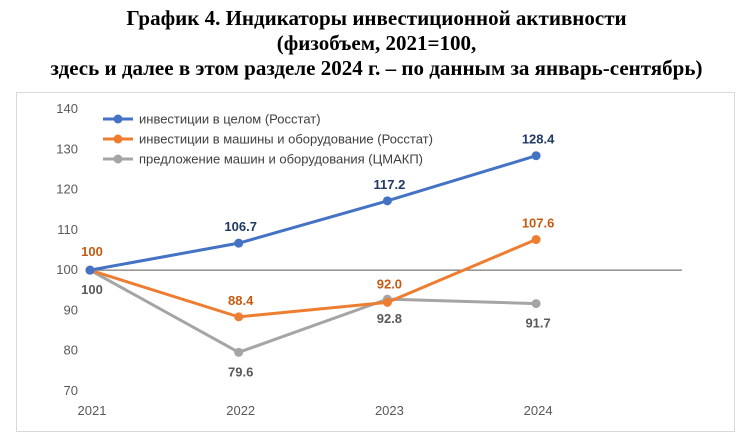 Image resolution: width=753 pixels, height=440 pixels. Describe the element at coordinates (240, 226) in the screenshot. I see `series-0-data-label: 106.7` at that location.